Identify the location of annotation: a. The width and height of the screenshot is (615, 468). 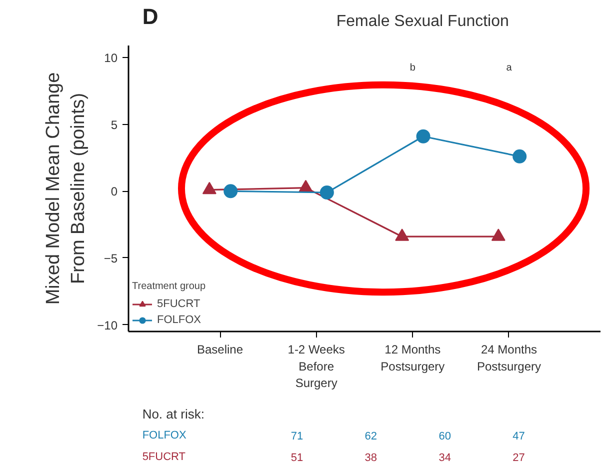
(509, 68).